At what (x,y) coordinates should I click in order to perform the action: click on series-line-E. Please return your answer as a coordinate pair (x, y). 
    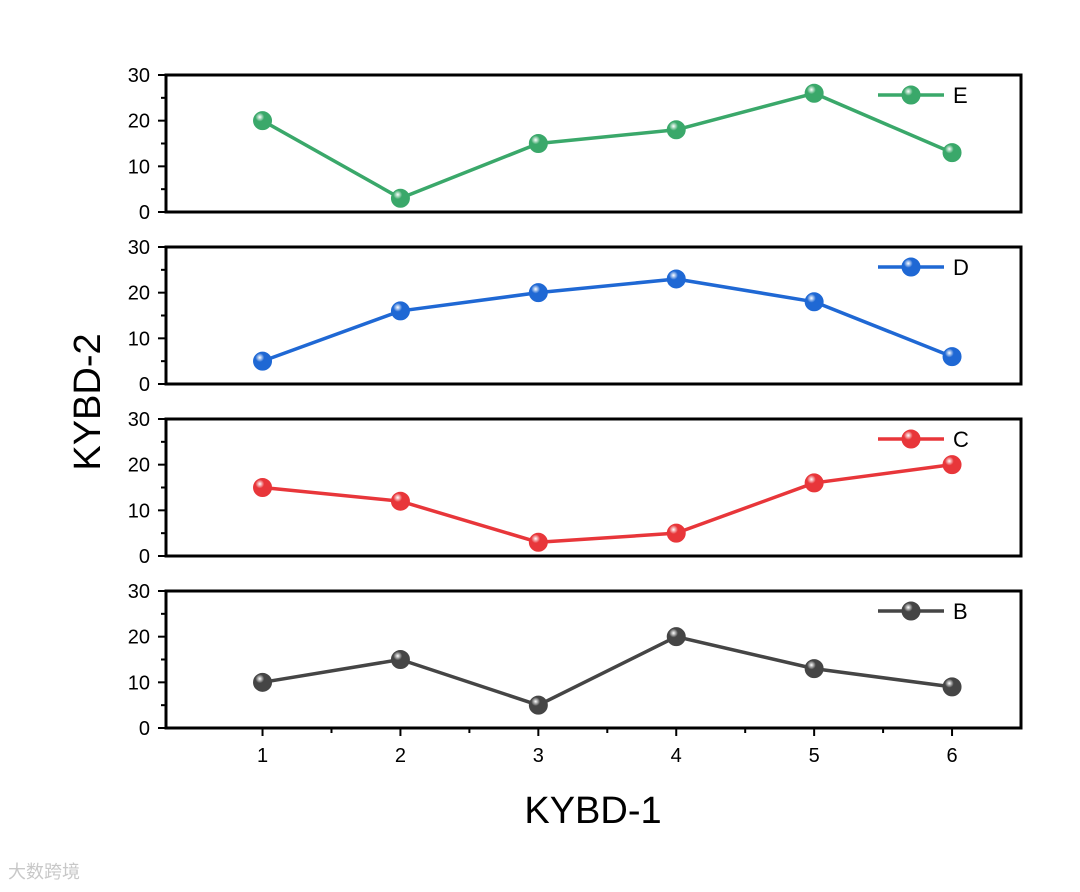
    Looking at the image, I should click on (607, 146).